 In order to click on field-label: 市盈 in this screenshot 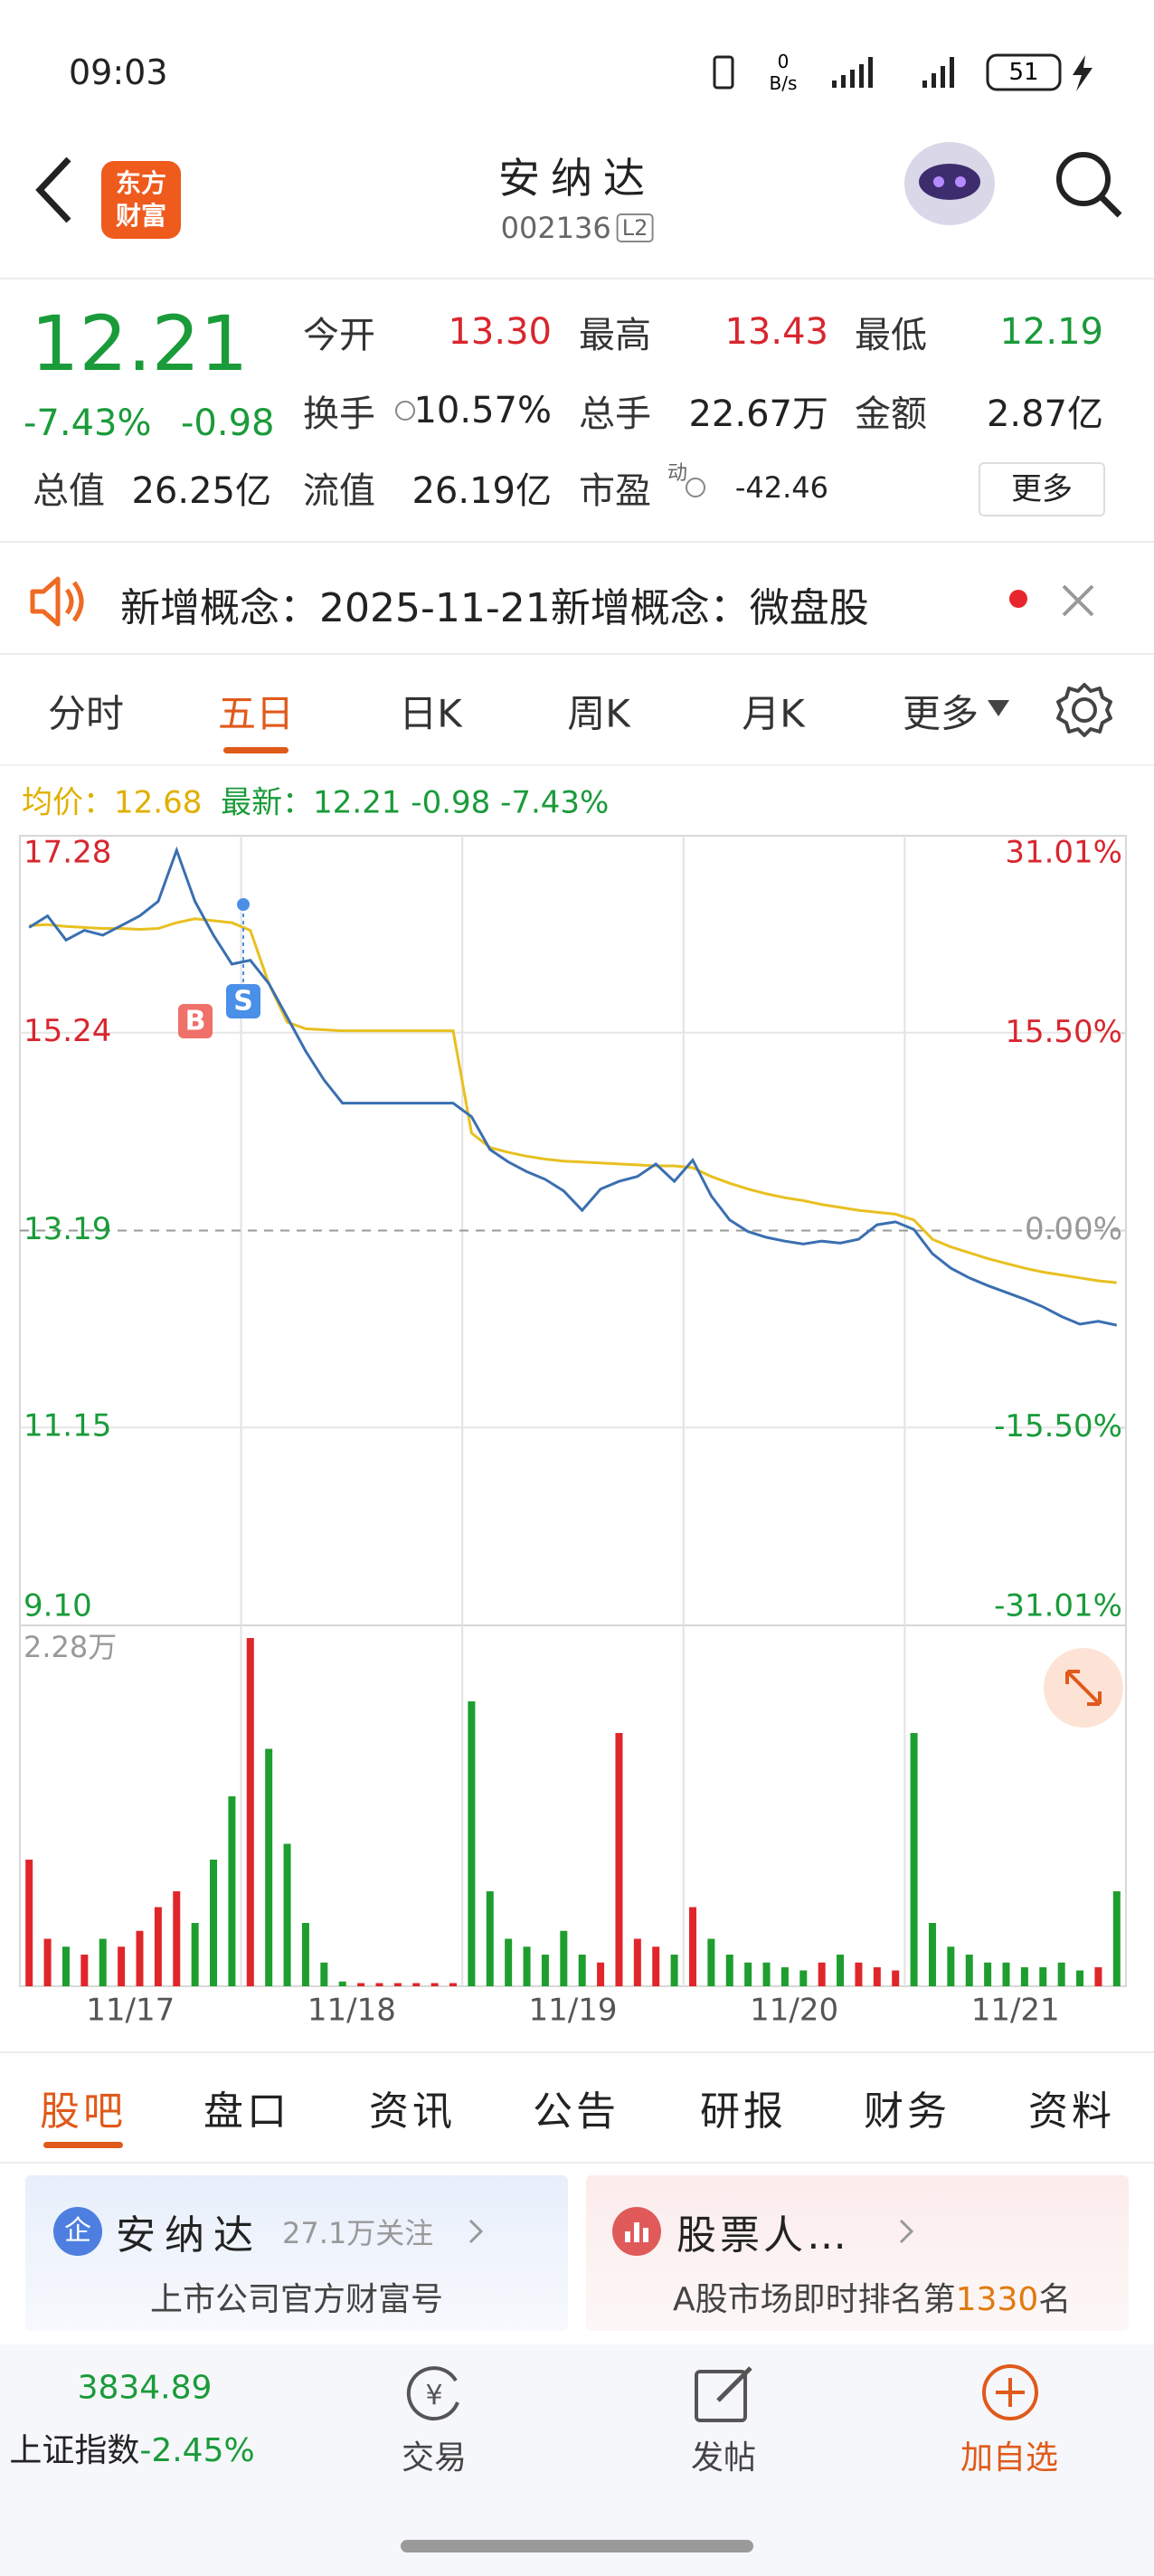, I will do `click(615, 491)`.